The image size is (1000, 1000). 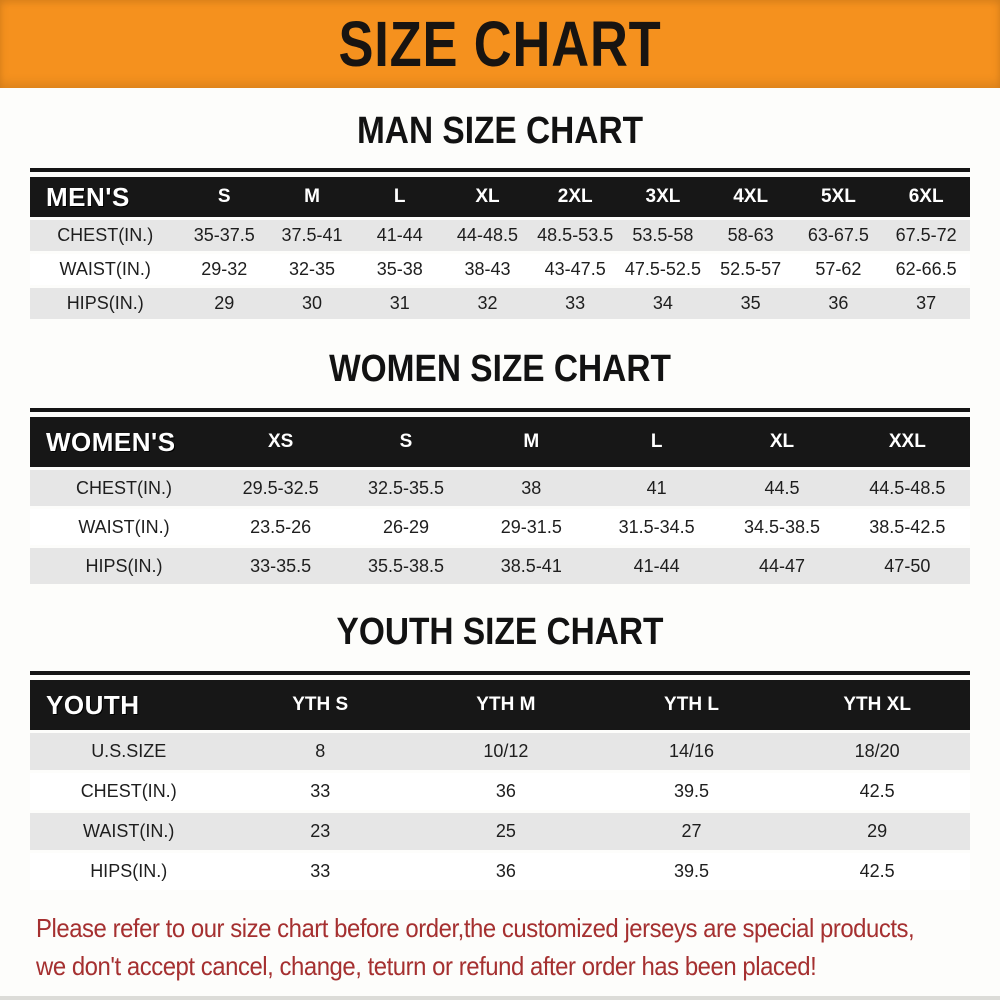 I want to click on size-cell: 34, so click(x=663, y=303).